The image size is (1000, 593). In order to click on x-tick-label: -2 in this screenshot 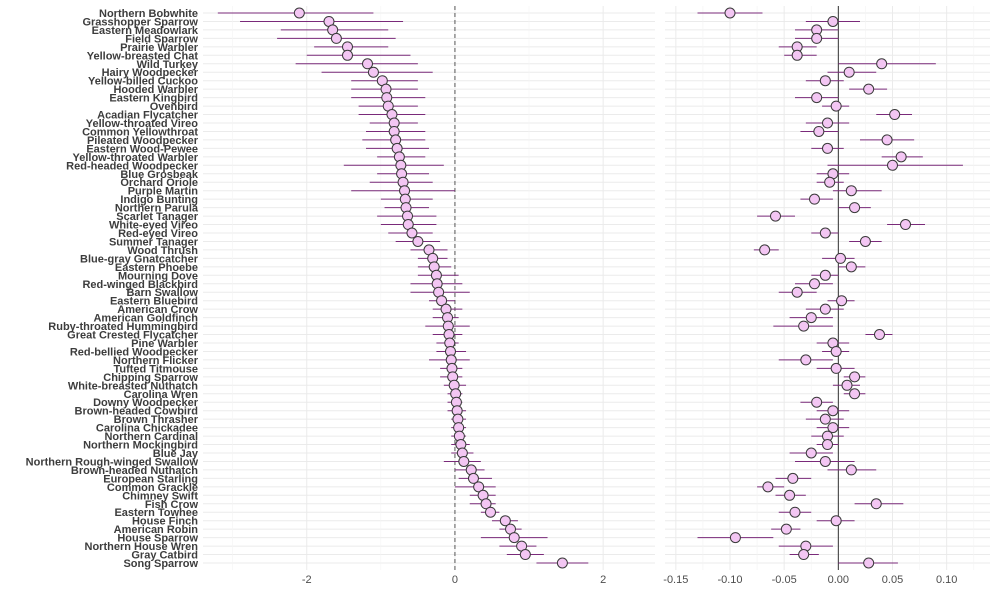, I will do `click(307, 580)`.